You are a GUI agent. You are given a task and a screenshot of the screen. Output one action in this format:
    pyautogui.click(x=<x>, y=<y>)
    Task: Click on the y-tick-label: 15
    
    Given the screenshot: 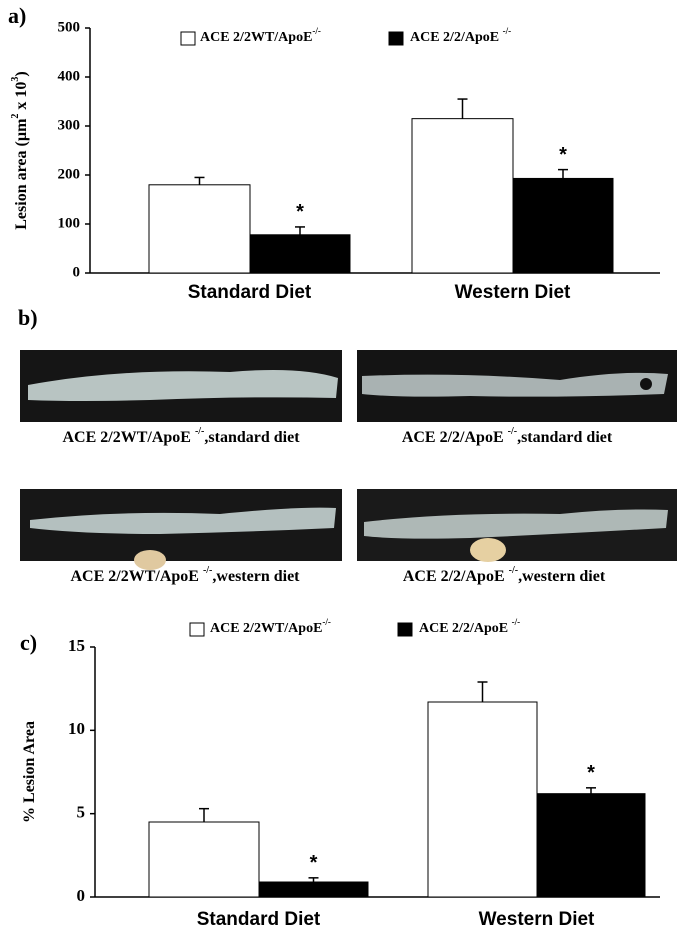 What is the action you would take?
    pyautogui.click(x=76, y=645)
    